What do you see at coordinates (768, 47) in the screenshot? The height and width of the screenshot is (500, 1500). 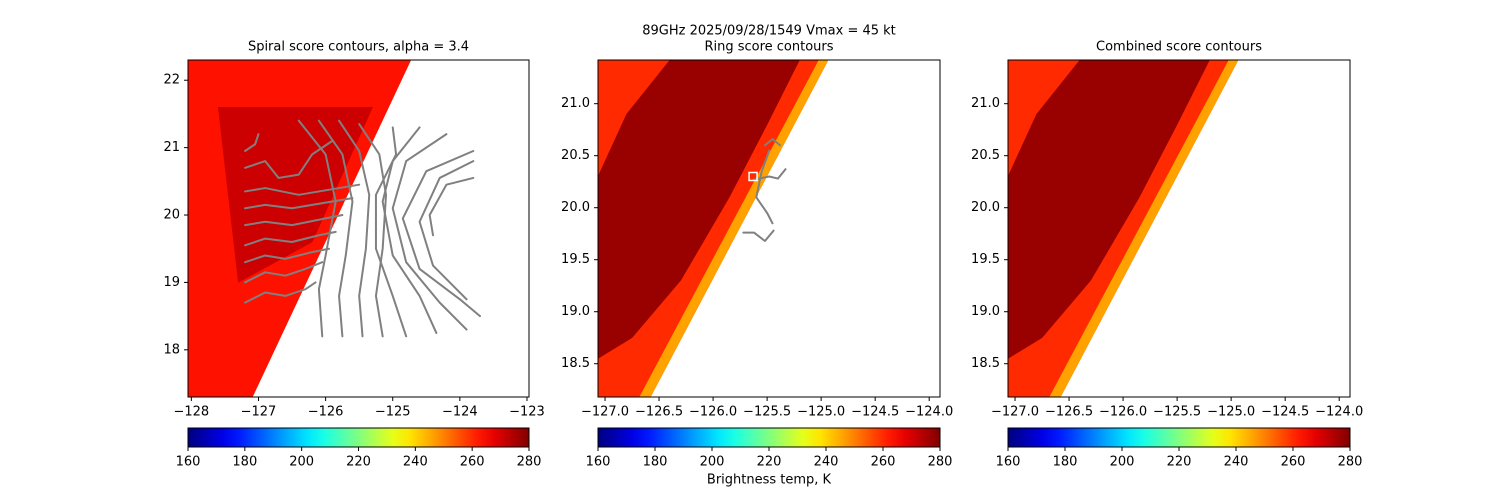 I see `axes-title: Ring score contours` at bounding box center [768, 47].